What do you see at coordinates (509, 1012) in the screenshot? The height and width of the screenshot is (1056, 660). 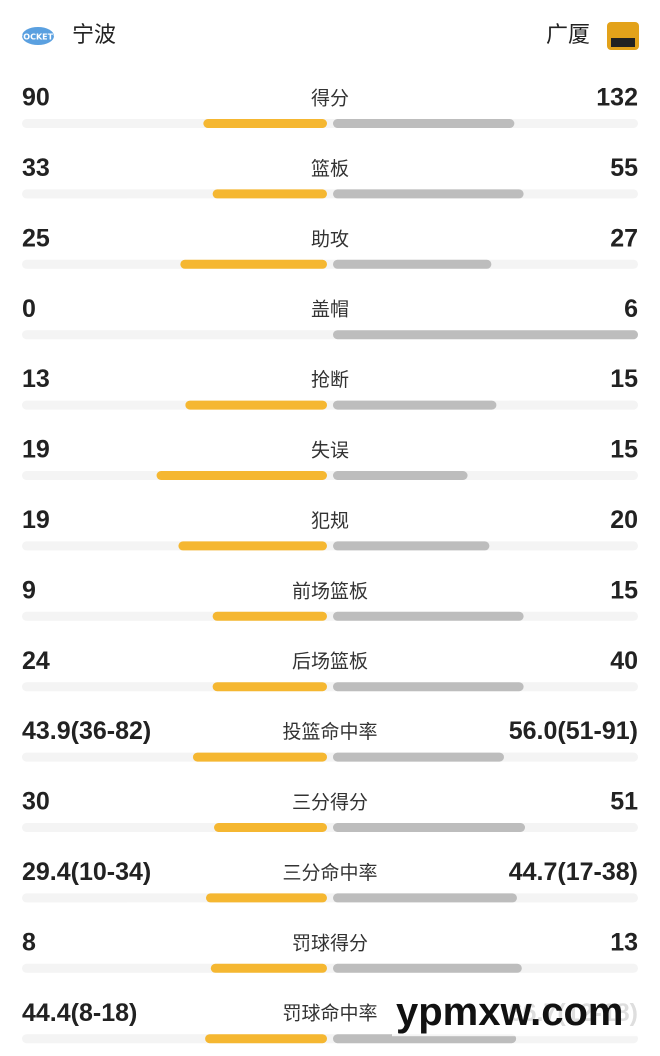 I see `watermark: ypmxw.com` at bounding box center [509, 1012].